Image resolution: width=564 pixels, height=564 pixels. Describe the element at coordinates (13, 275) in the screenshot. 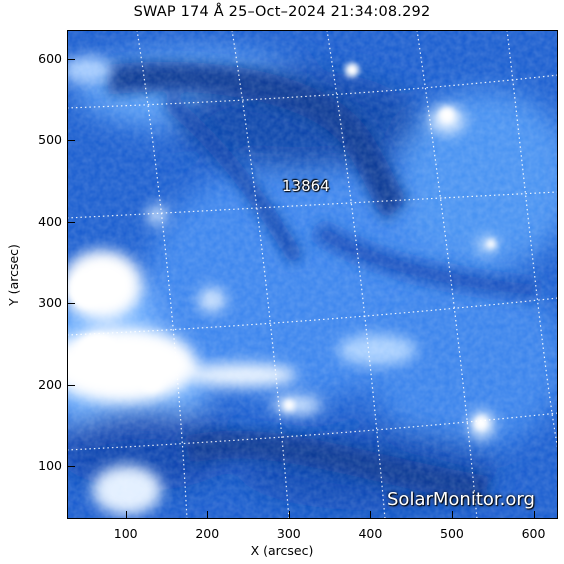

I see `y-axis-label: Y (arcsec)` at that location.